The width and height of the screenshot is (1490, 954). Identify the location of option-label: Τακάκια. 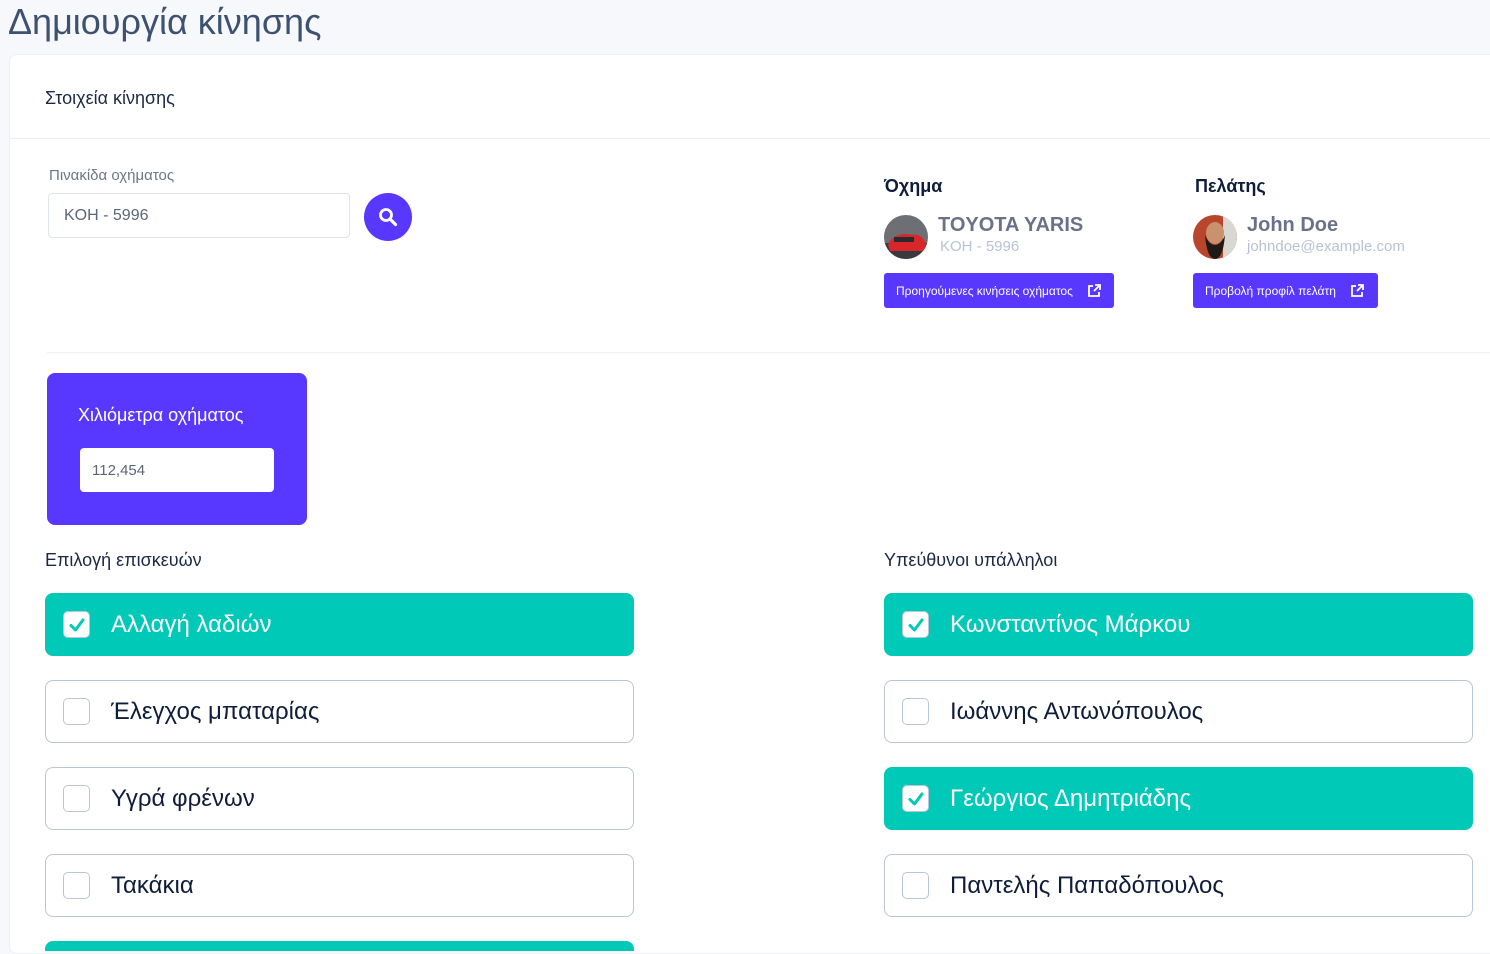
(152, 885).